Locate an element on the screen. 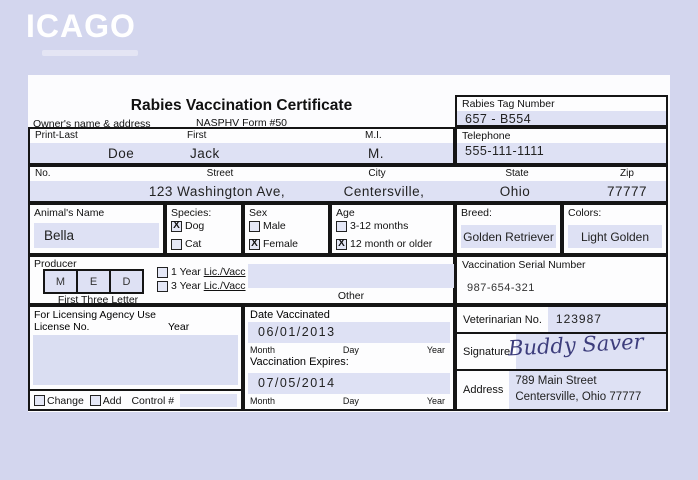 This screenshot has width=698, height=480. first-three-letter-caption: First Three Letter is located at coordinates (98, 300).